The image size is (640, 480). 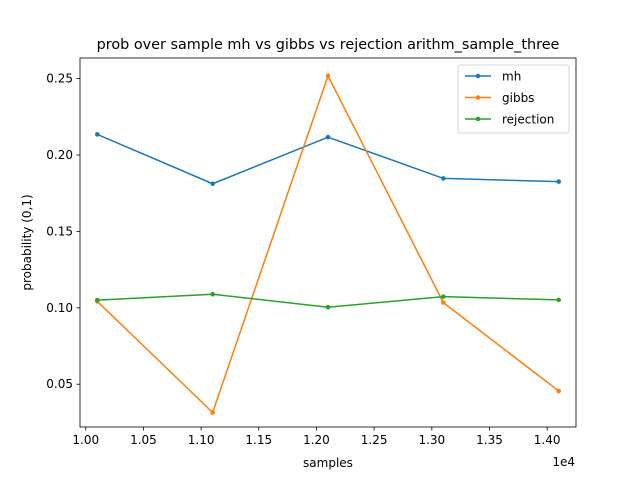 What do you see at coordinates (328, 463) in the screenshot?
I see `x-axis-label: samples` at bounding box center [328, 463].